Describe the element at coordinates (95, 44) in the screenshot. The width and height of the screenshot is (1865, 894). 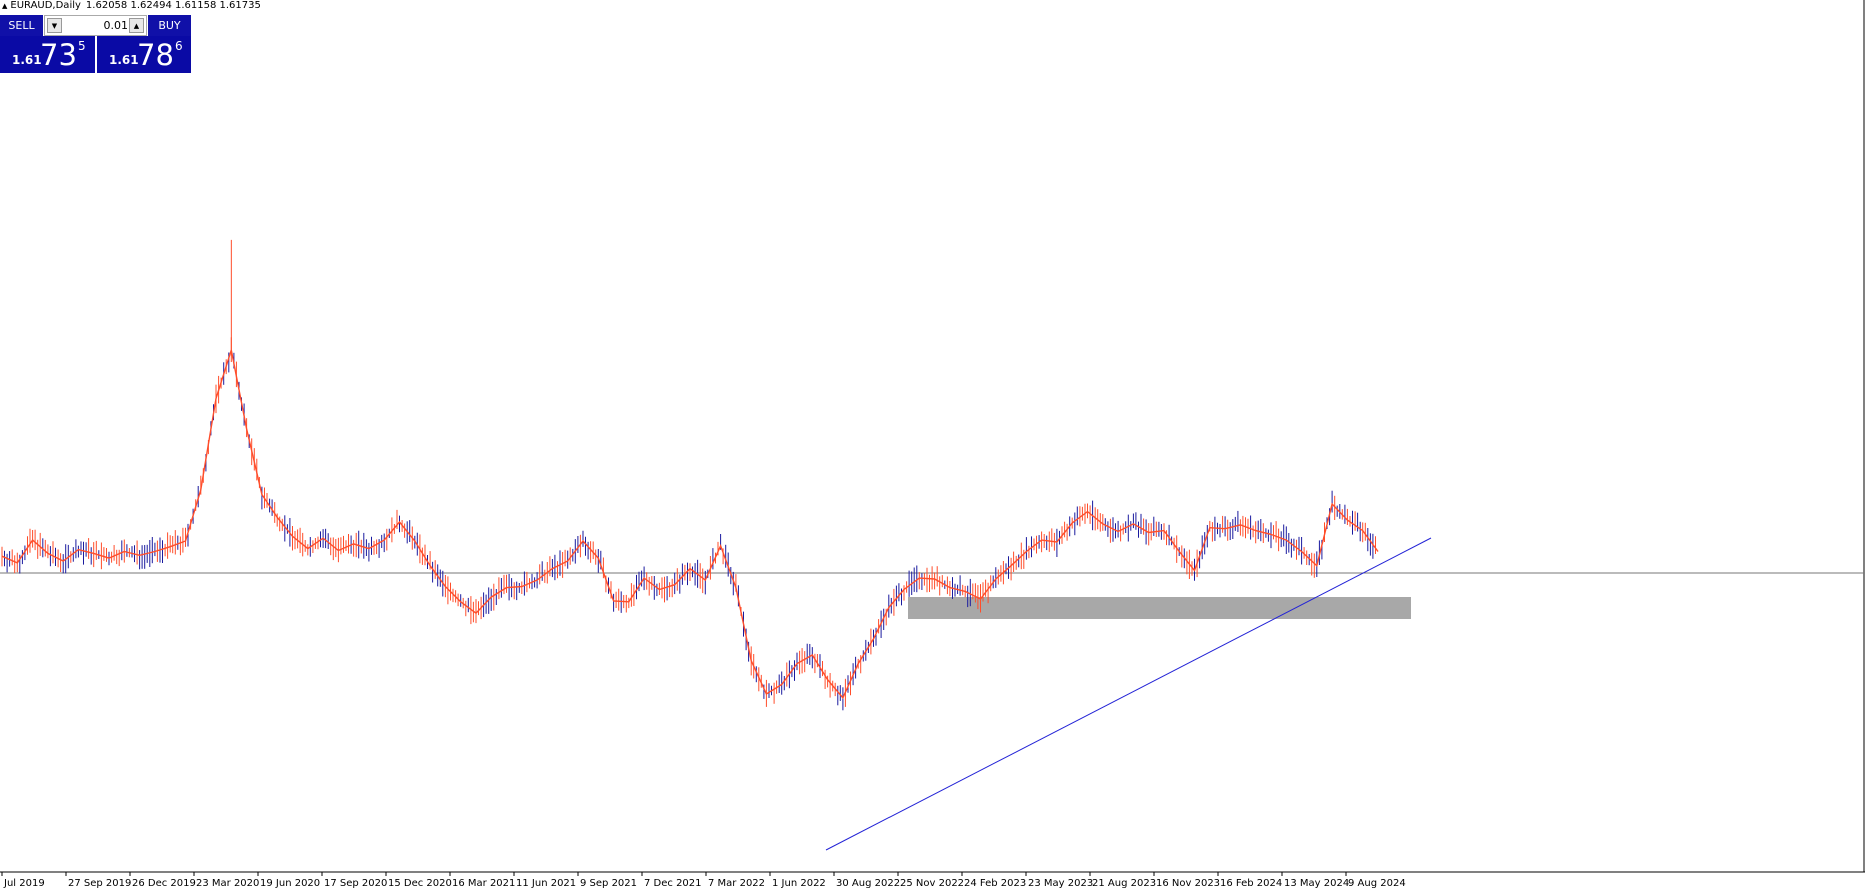
I see `one-click-trading-panel: SELL ▼ 0.01 ▲ BUY 1.61 73 5 1.61 78 6` at that location.